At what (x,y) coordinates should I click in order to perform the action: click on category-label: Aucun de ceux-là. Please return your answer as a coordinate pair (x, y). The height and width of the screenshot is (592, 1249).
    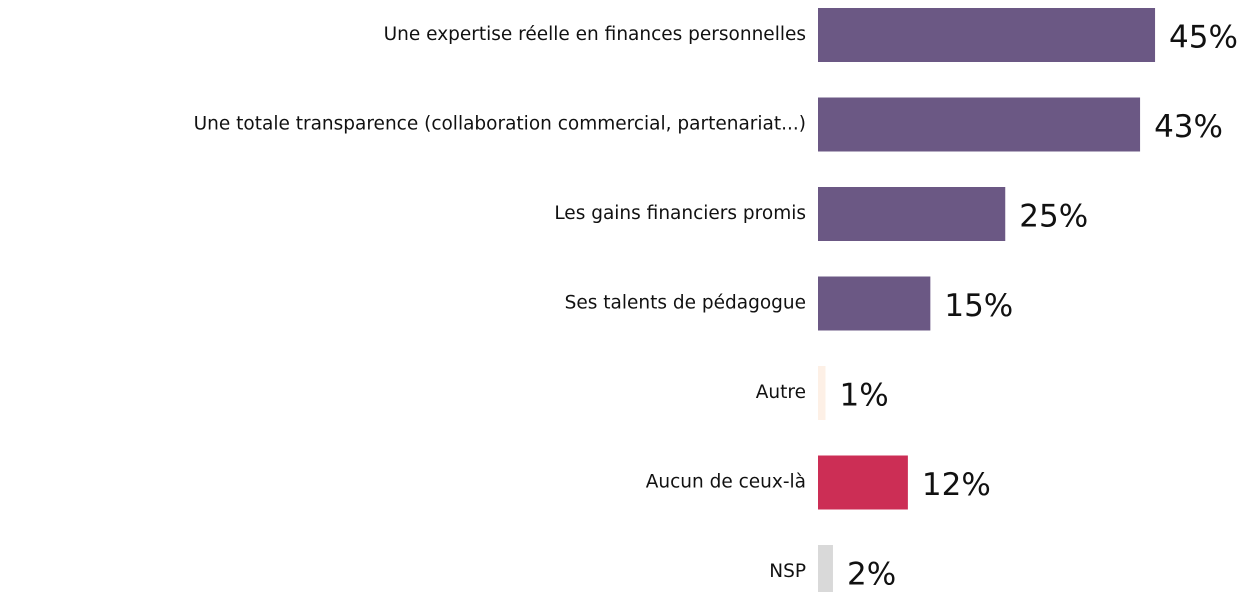
    Looking at the image, I should click on (726, 482).